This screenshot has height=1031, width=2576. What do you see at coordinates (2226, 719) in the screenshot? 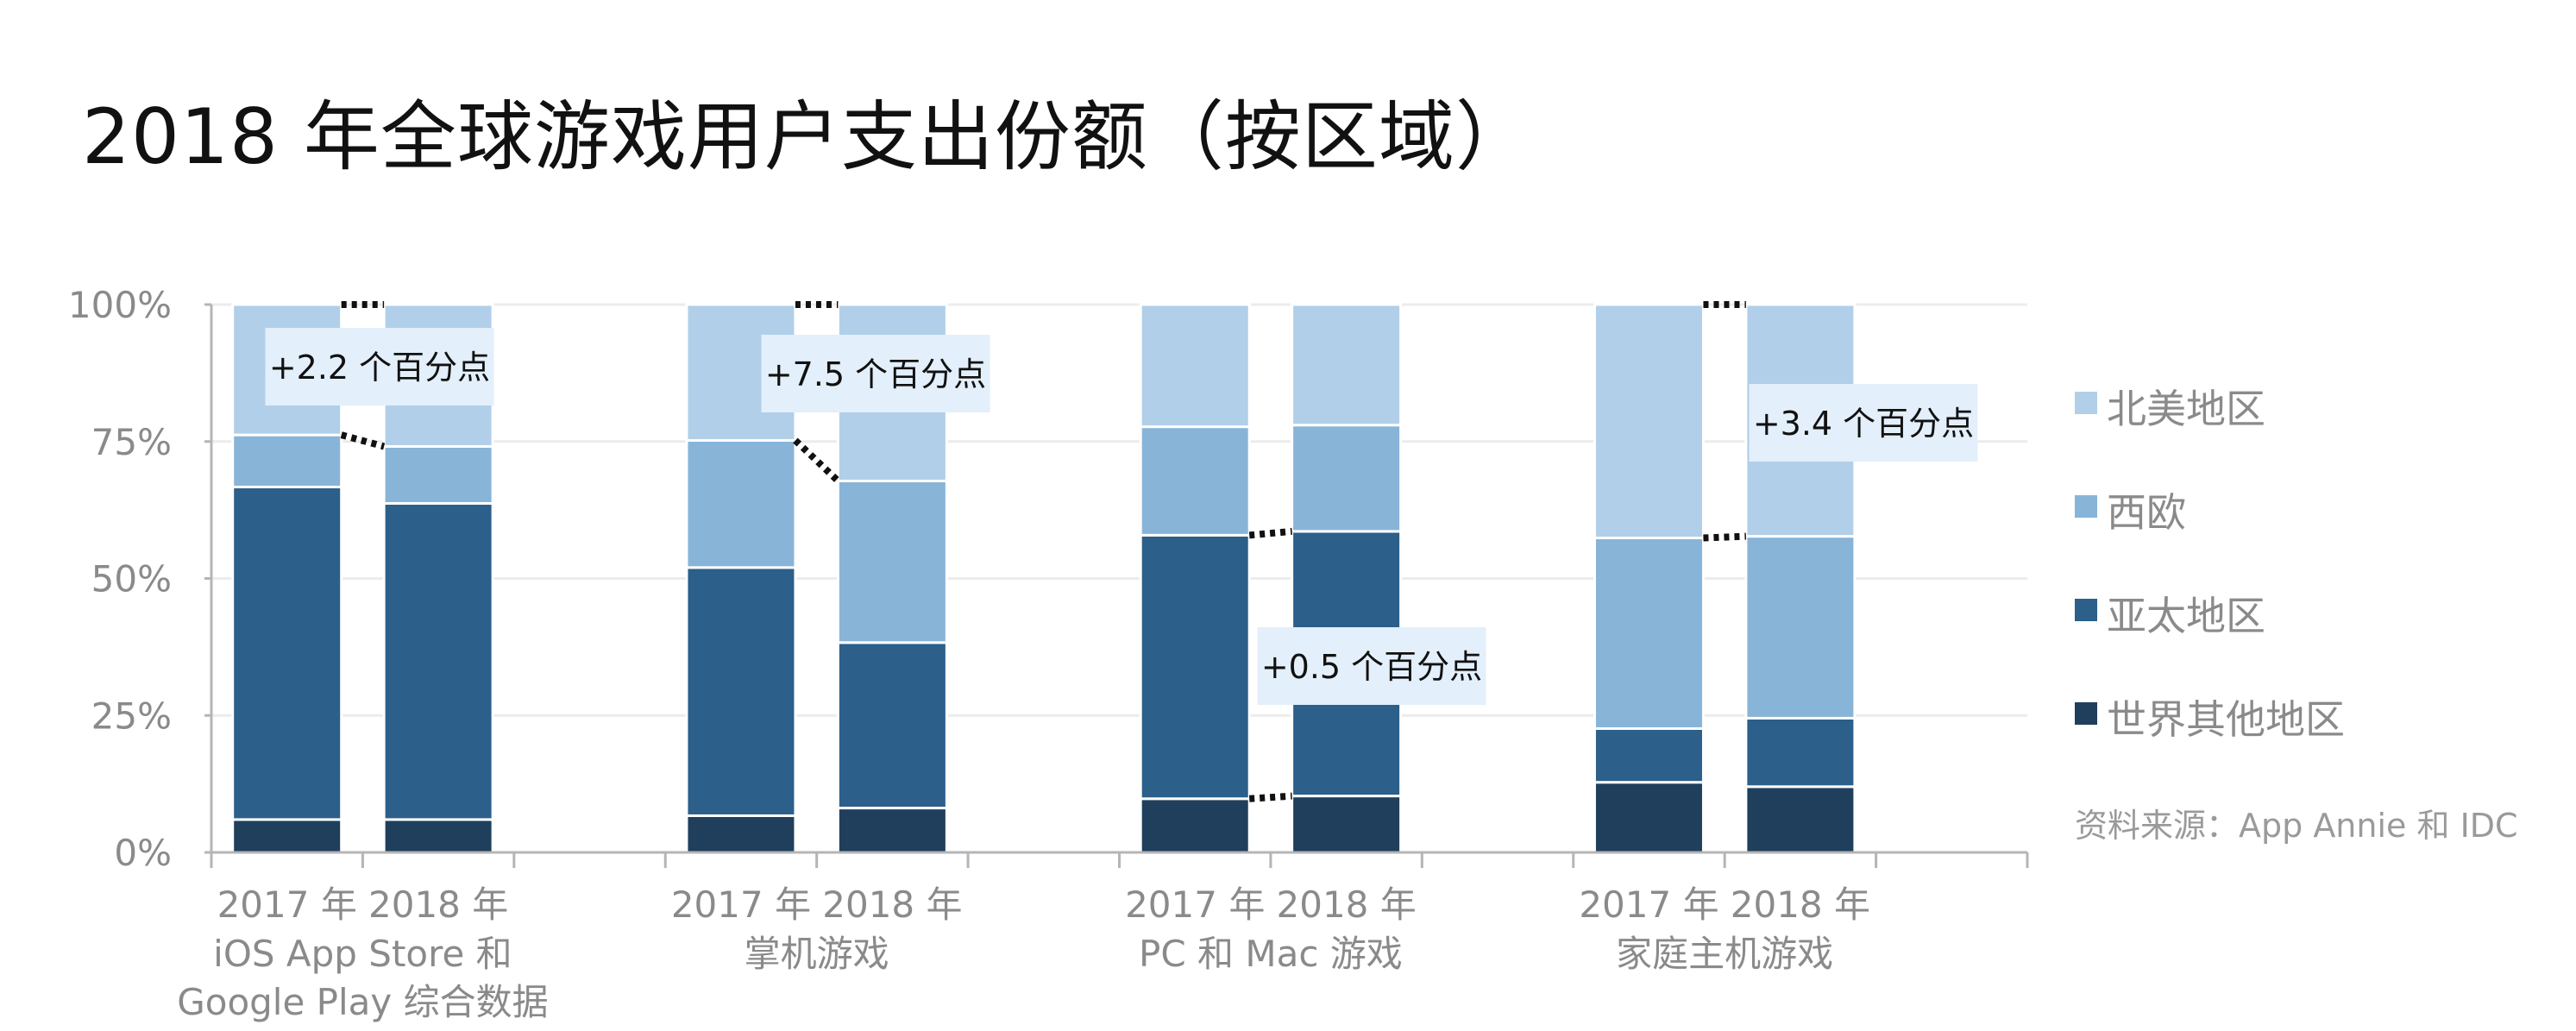
I see `legend-label: 世界其他地区` at bounding box center [2226, 719].